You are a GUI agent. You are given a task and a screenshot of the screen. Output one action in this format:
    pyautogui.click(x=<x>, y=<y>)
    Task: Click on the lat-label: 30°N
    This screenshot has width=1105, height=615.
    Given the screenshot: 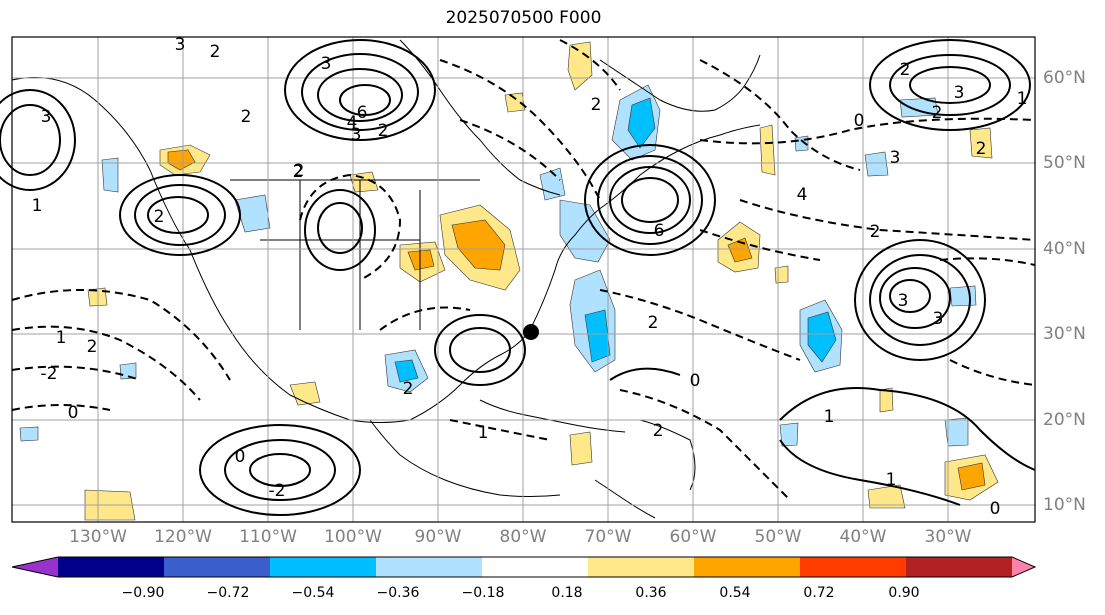 What is the action you would take?
    pyautogui.click(x=1064, y=334)
    